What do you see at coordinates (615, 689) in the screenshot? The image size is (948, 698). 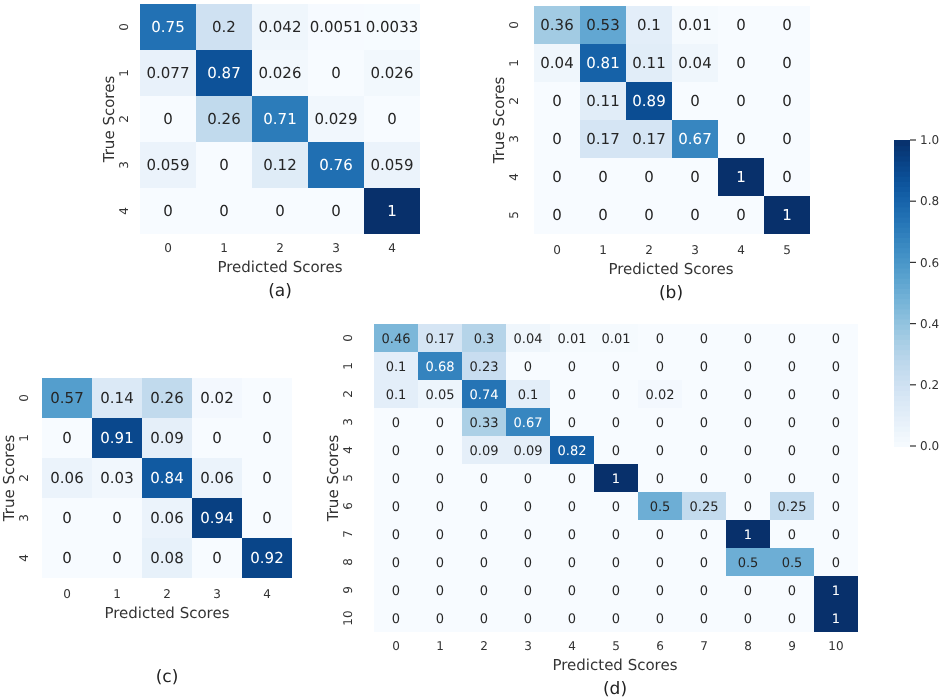 I see `text: (d)` at bounding box center [615, 689].